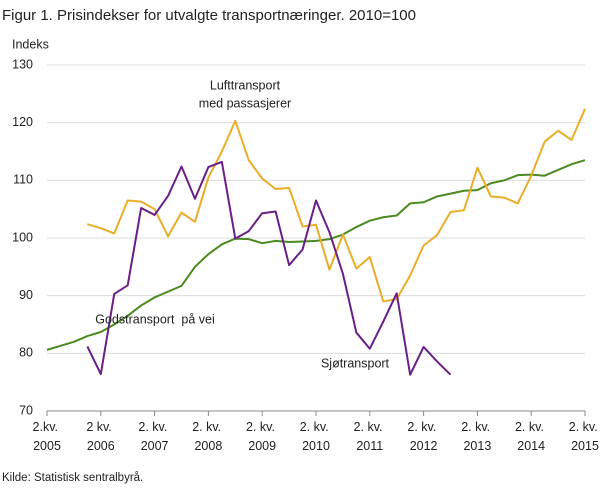 This screenshot has height=494, width=609. I want to click on x-tick-label: 2. kv. 2015, so click(585, 436).